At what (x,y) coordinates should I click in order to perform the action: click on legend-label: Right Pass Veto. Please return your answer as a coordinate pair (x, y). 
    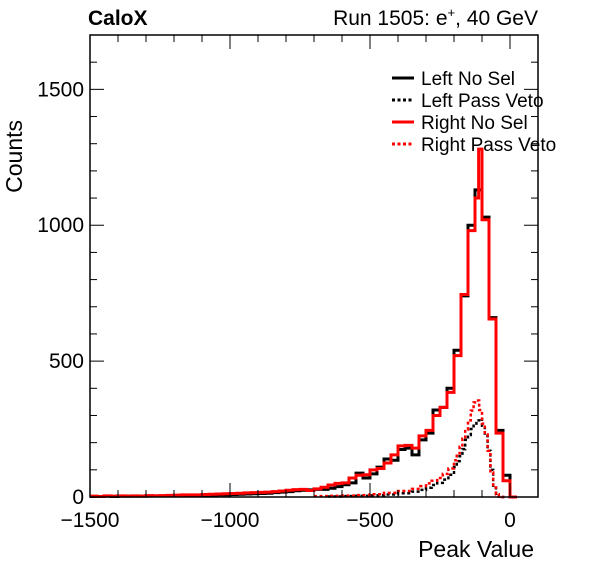
    Looking at the image, I should click on (488, 145).